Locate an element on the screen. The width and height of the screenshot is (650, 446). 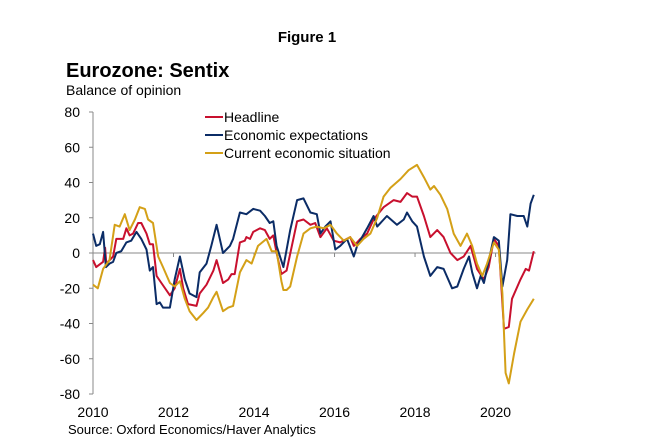
y-tick-label: -20 is located at coordinates (70, 288).